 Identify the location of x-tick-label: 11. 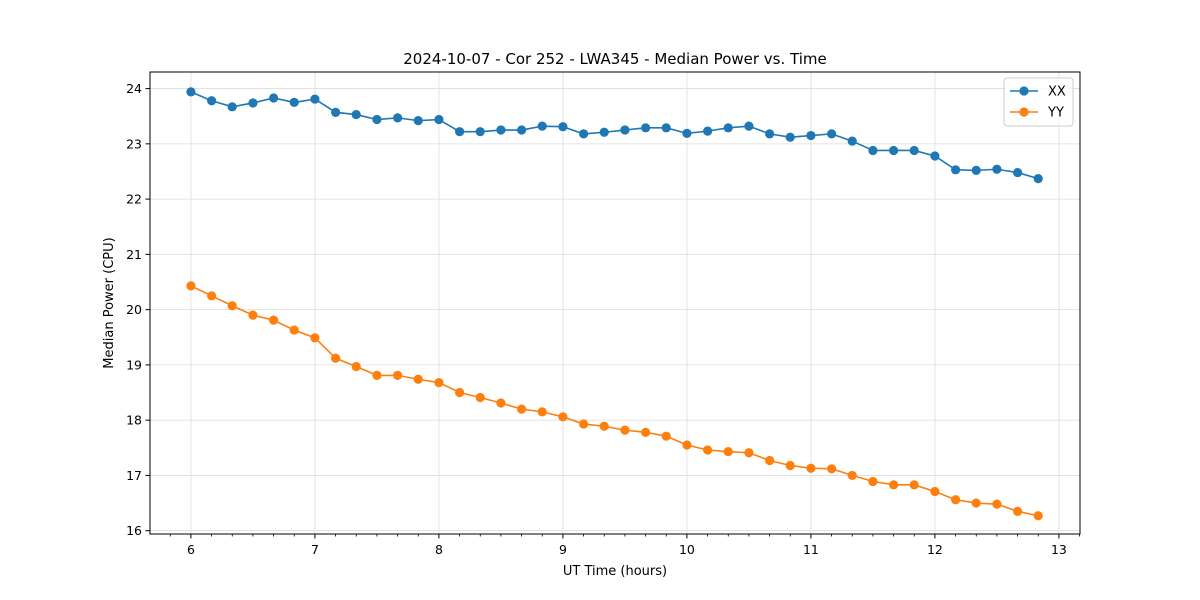
(811, 549).